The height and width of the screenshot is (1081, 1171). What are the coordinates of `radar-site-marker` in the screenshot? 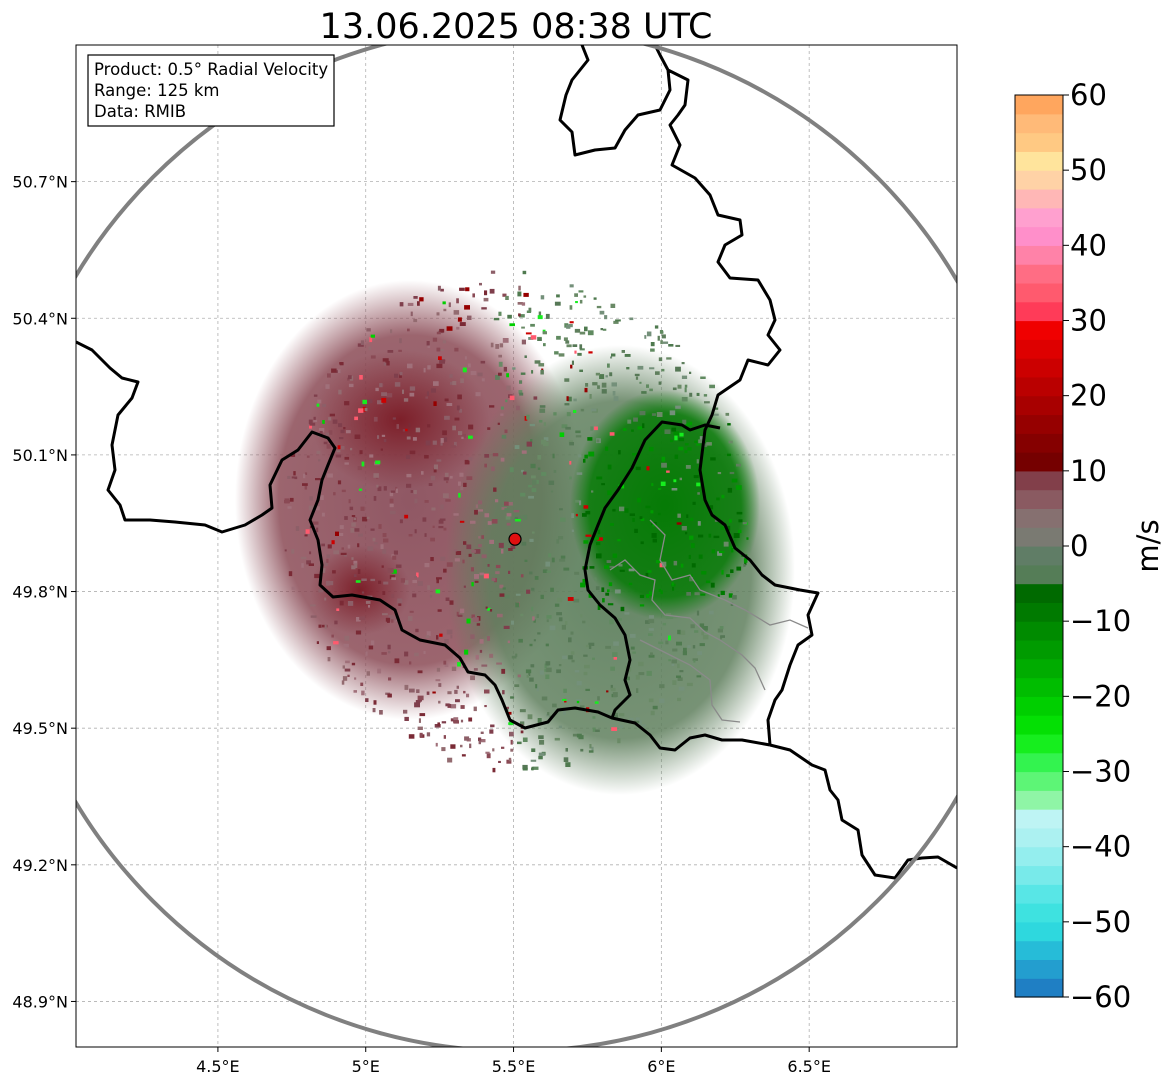 It's located at (515, 539).